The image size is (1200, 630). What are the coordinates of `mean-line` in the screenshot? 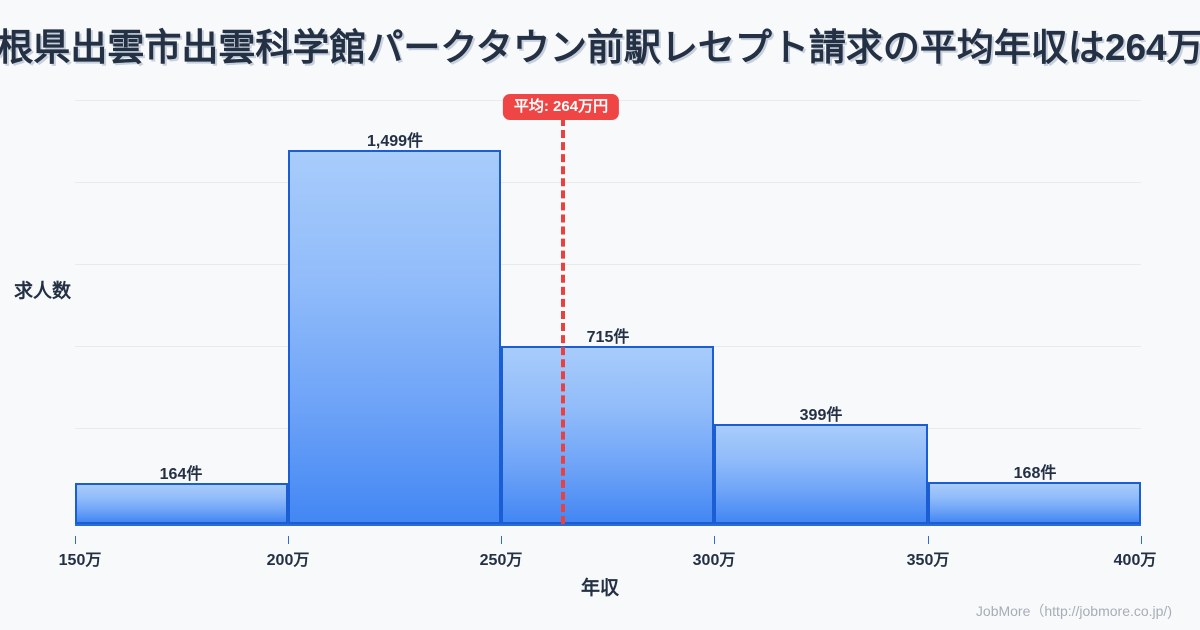 It's located at (563, 321).